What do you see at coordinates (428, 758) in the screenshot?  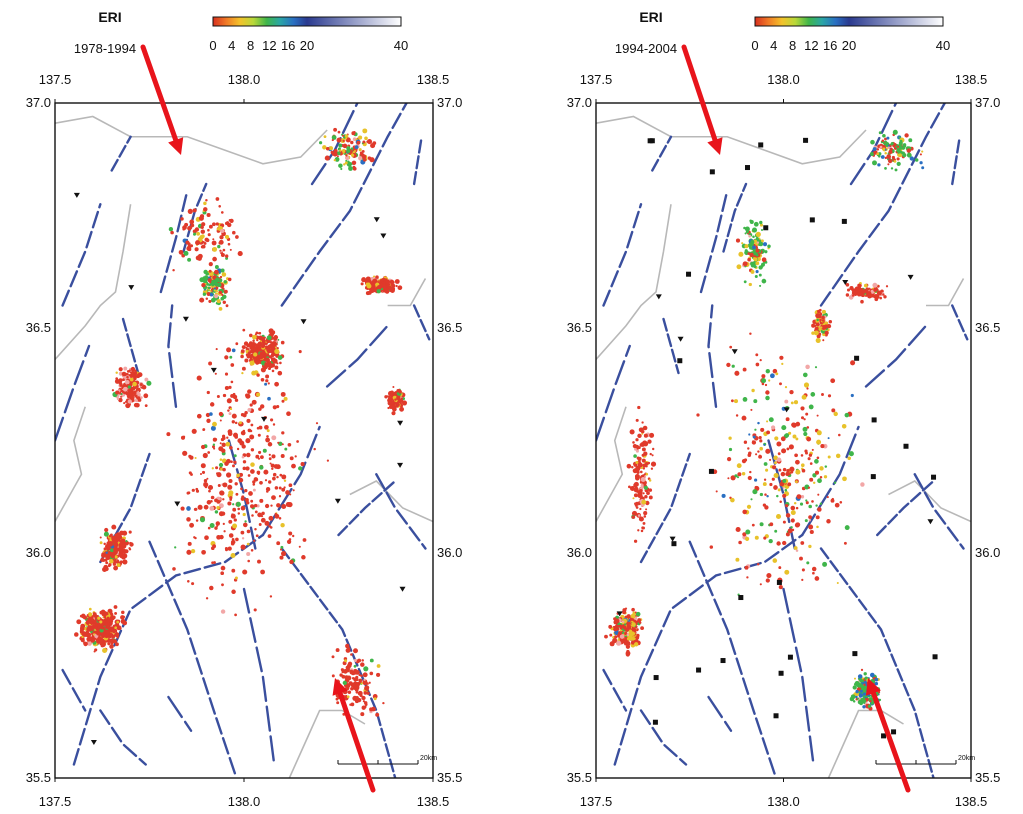 I see `scale-bar-label: 20km` at bounding box center [428, 758].